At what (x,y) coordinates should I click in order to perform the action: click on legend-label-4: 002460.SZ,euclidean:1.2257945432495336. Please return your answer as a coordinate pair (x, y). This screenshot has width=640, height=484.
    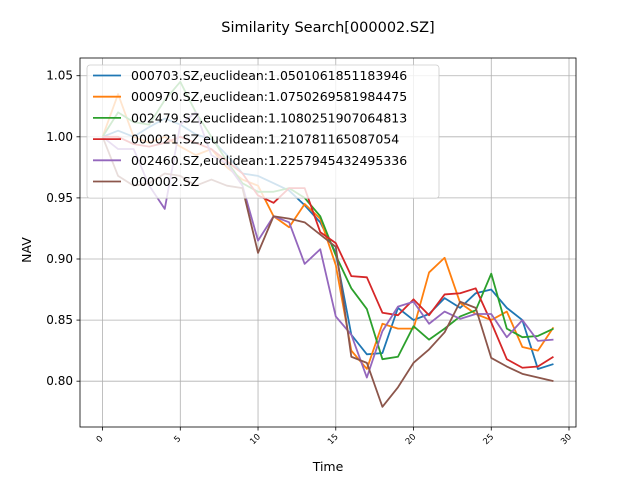
    Looking at the image, I should click on (269, 160).